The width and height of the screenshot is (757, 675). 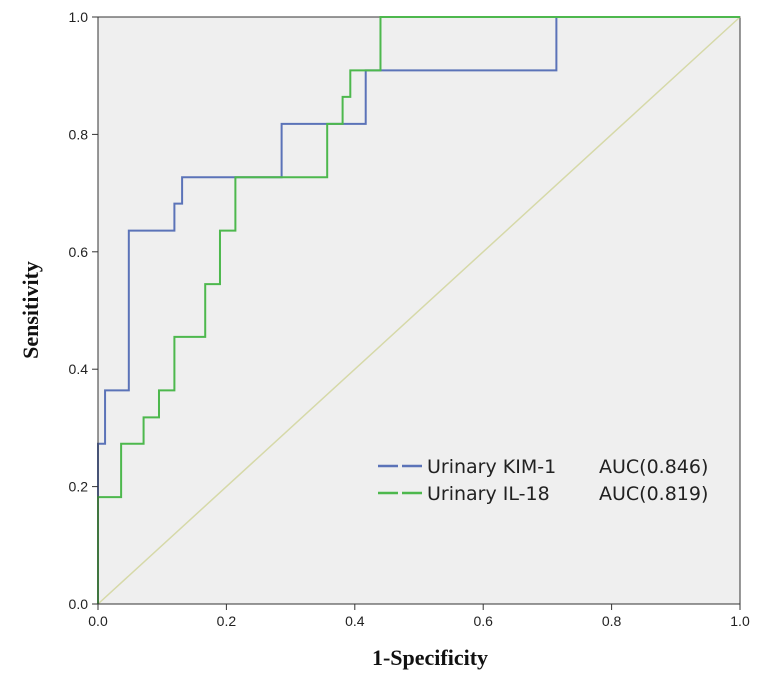 What do you see at coordinates (653, 494) in the screenshot?
I see `legend-auc-il18: AUC(0.819)` at bounding box center [653, 494].